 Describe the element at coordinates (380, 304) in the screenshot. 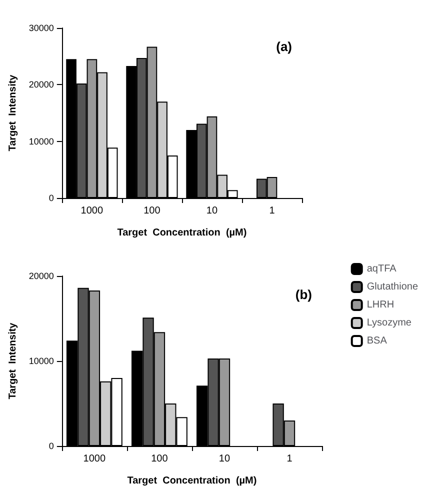

I see `legend-label: LHRH` at that location.